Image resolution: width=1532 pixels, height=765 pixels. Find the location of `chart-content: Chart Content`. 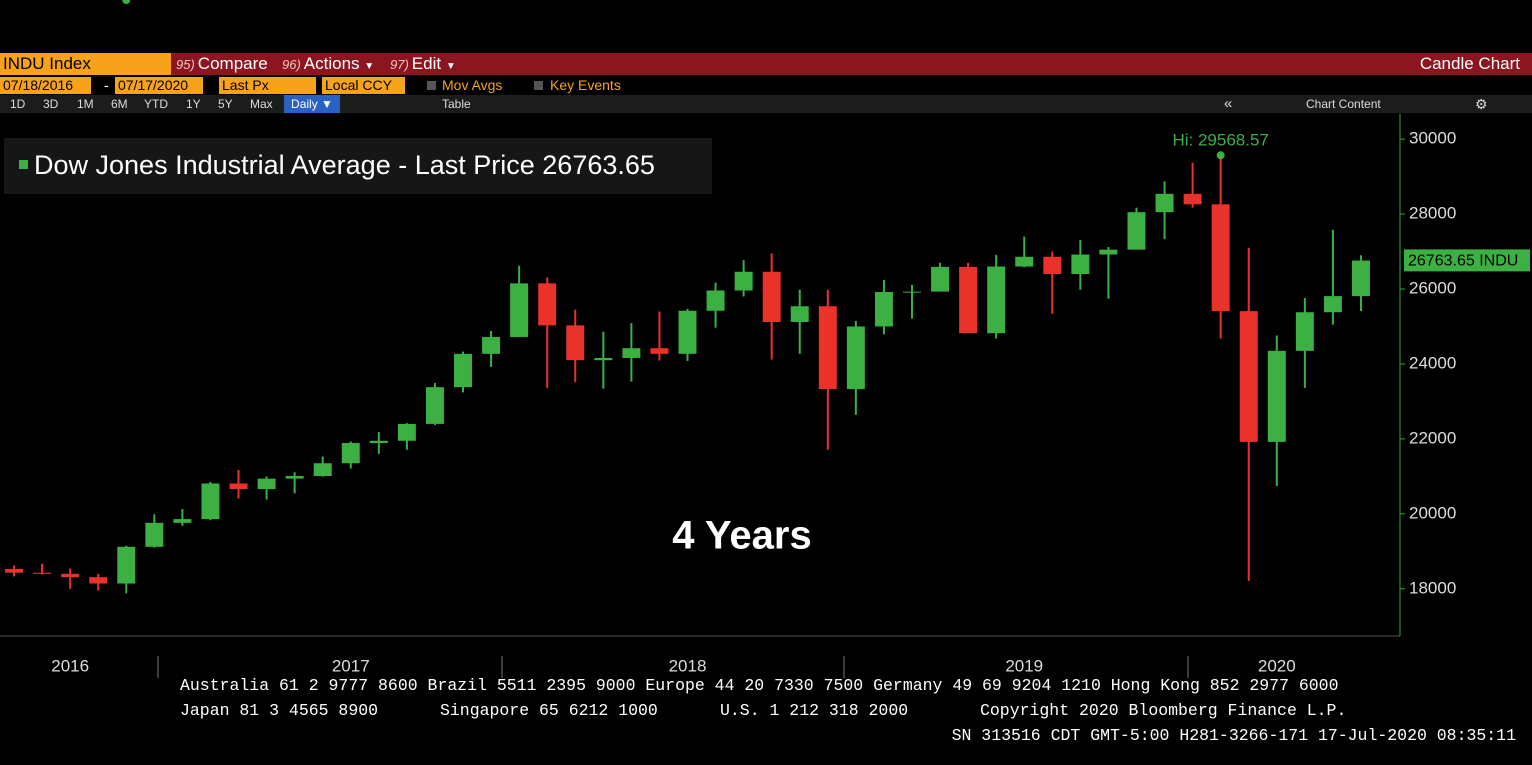

chart-content: Chart Content is located at coordinates (1343, 104).